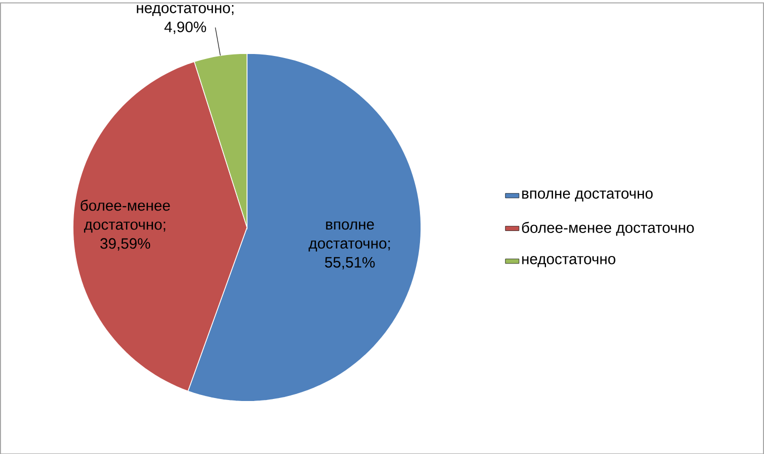 The width and height of the screenshot is (764, 454). What do you see at coordinates (125, 224) in the screenshot?
I see `data-label: более-менее достаточно; 39,59%` at bounding box center [125, 224].